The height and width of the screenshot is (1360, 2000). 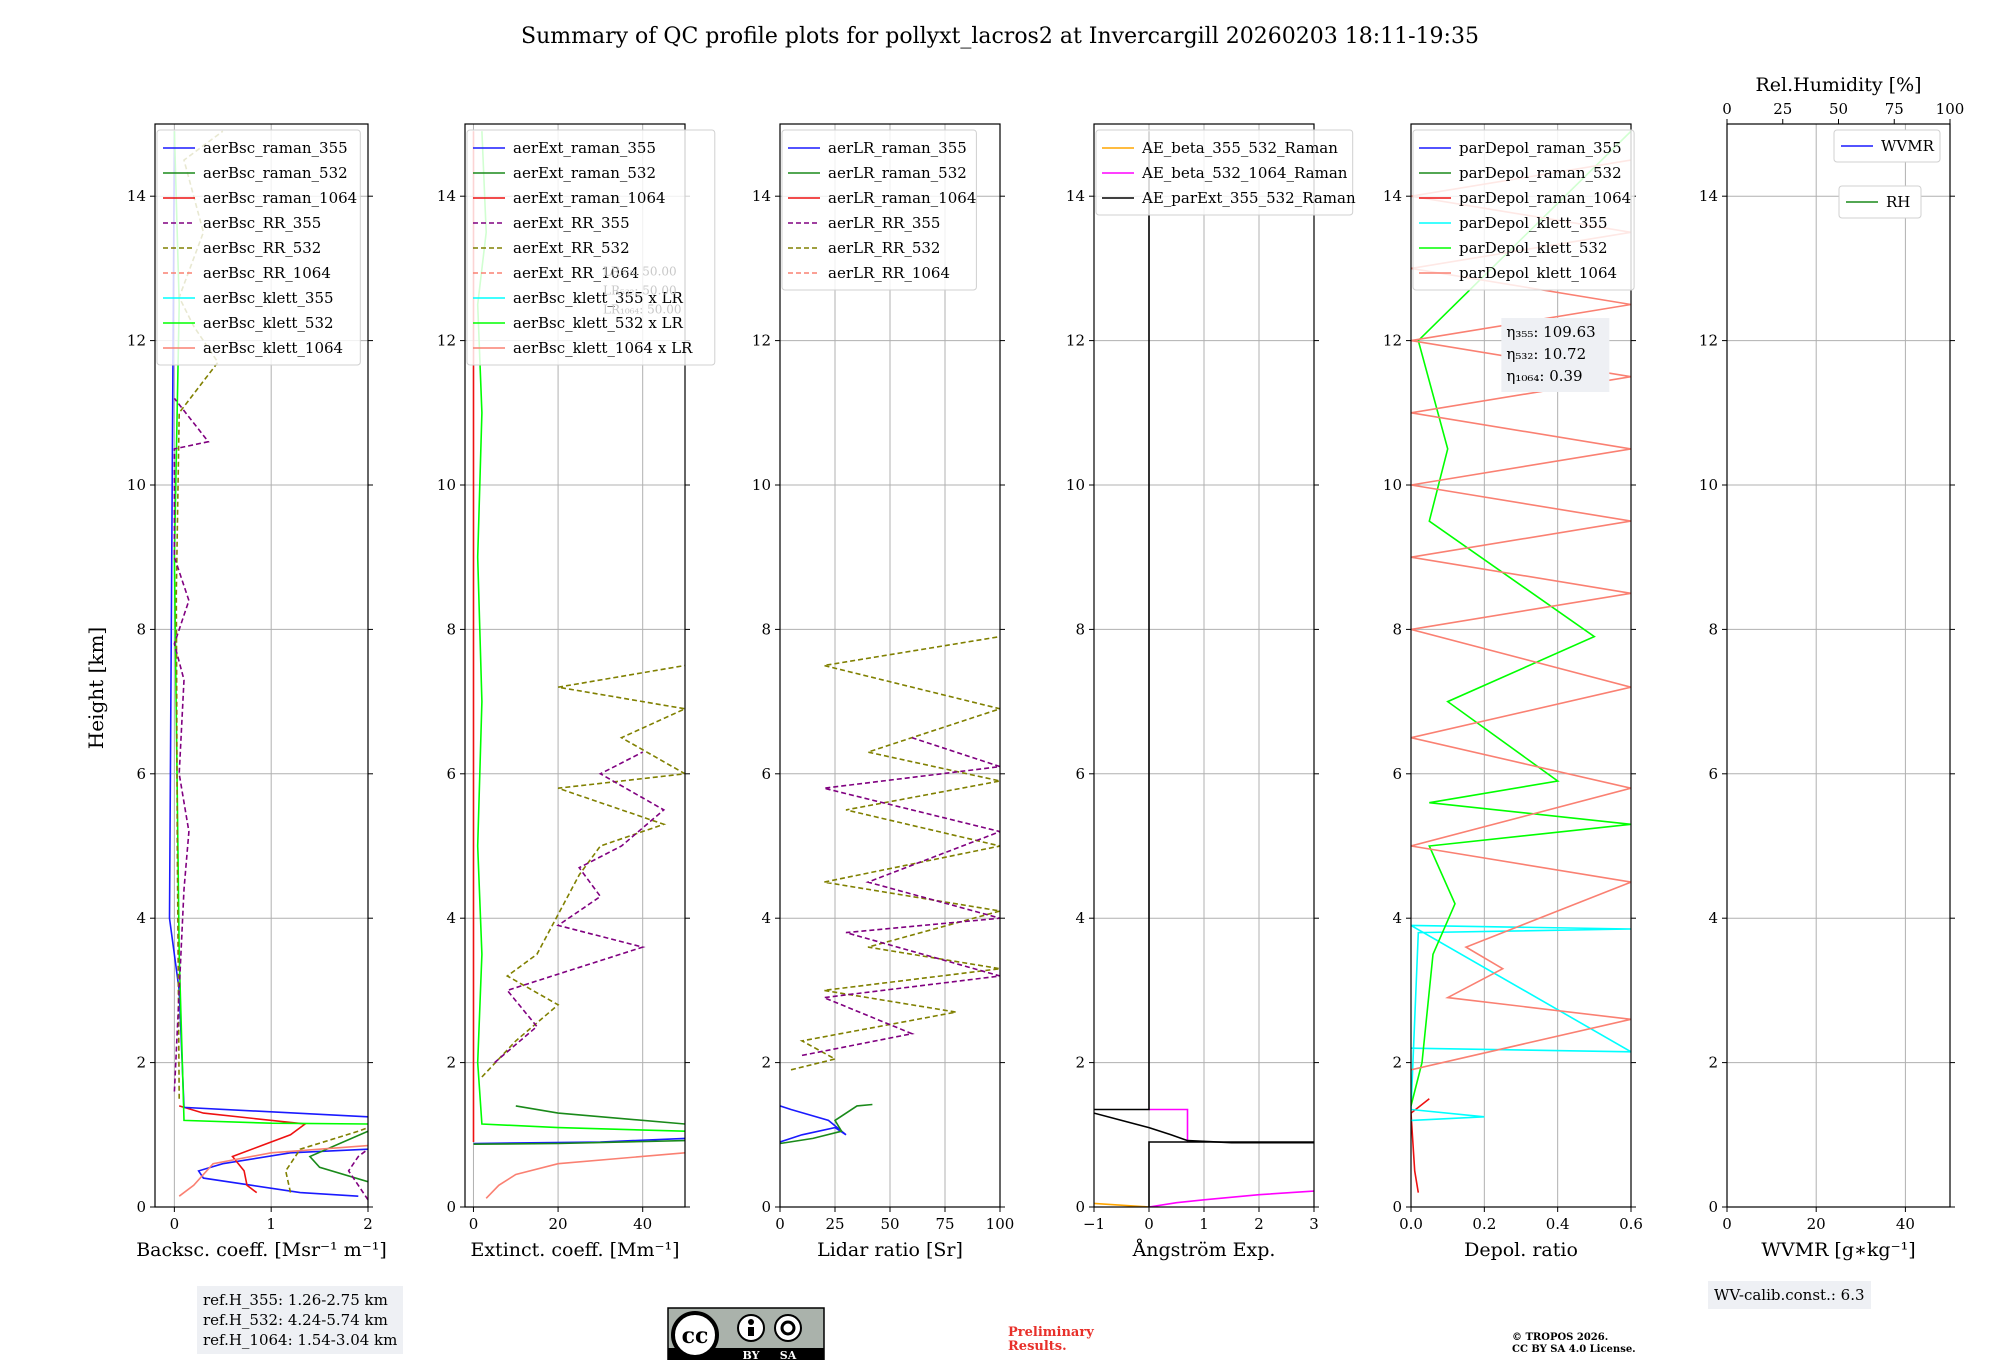 What do you see at coordinates (585, 1175) in the screenshot?
I see `series-aerBsc_klett_1064 x LR` at bounding box center [585, 1175].